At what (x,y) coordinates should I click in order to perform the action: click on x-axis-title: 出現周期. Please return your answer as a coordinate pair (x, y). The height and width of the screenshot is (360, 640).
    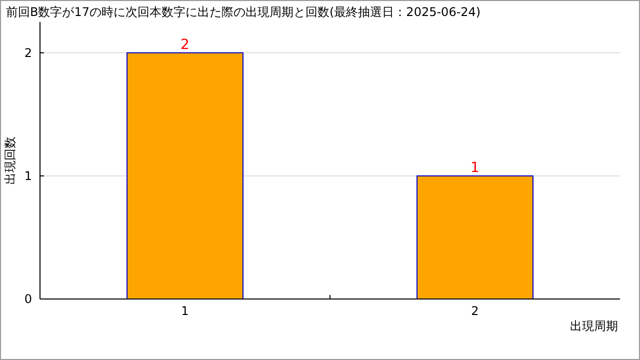
    Looking at the image, I should click on (594, 326).